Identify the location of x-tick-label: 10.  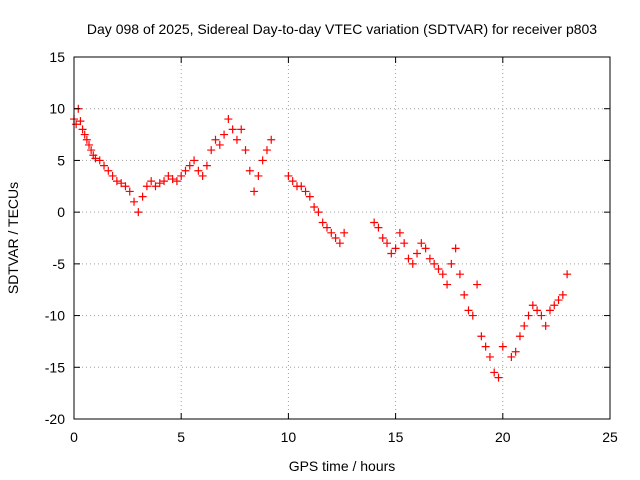
(289, 437).